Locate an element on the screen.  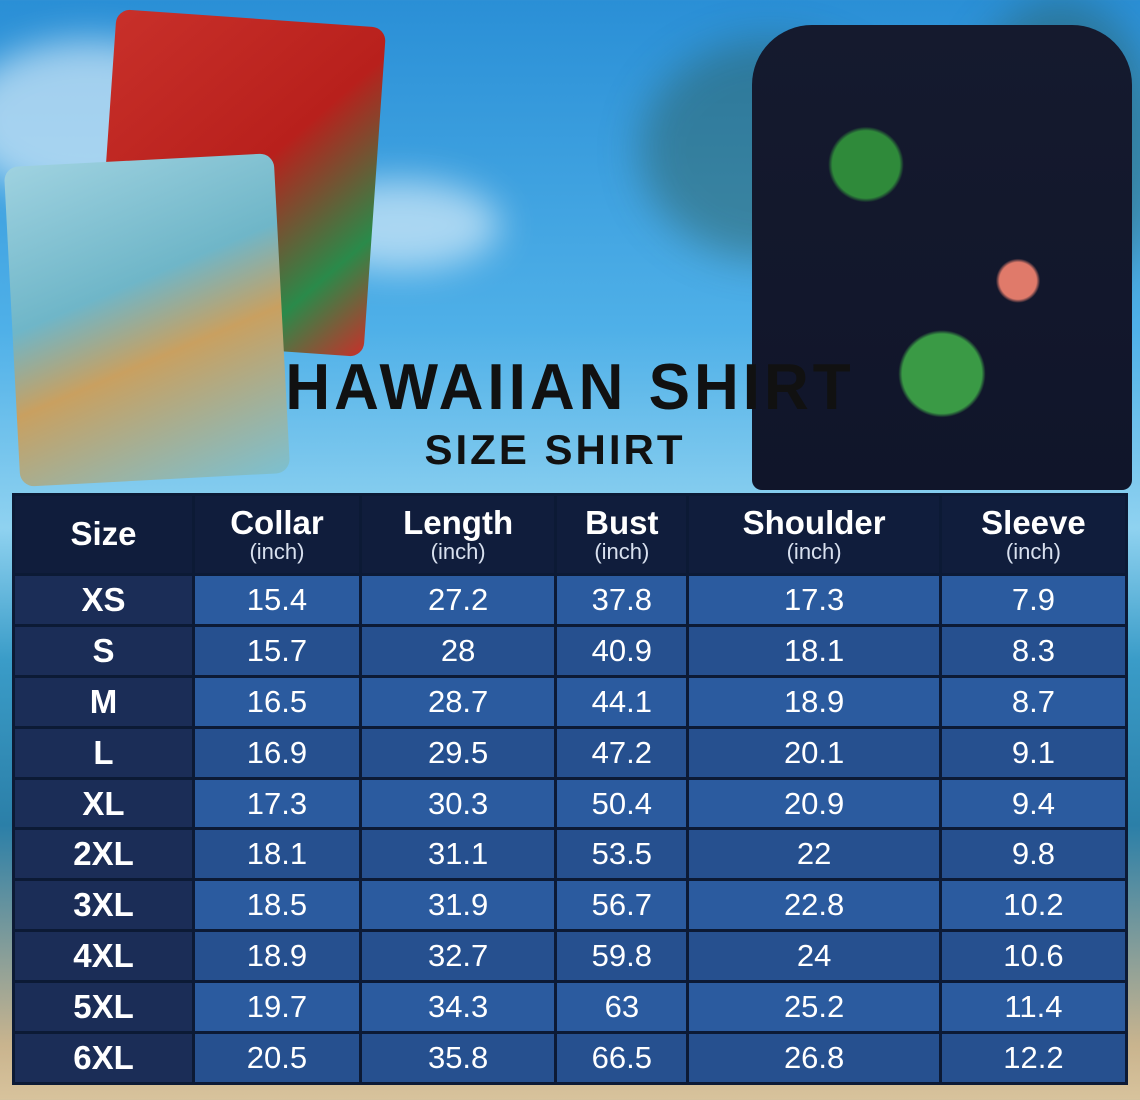
column-label: Length is located at coordinates (458, 522).